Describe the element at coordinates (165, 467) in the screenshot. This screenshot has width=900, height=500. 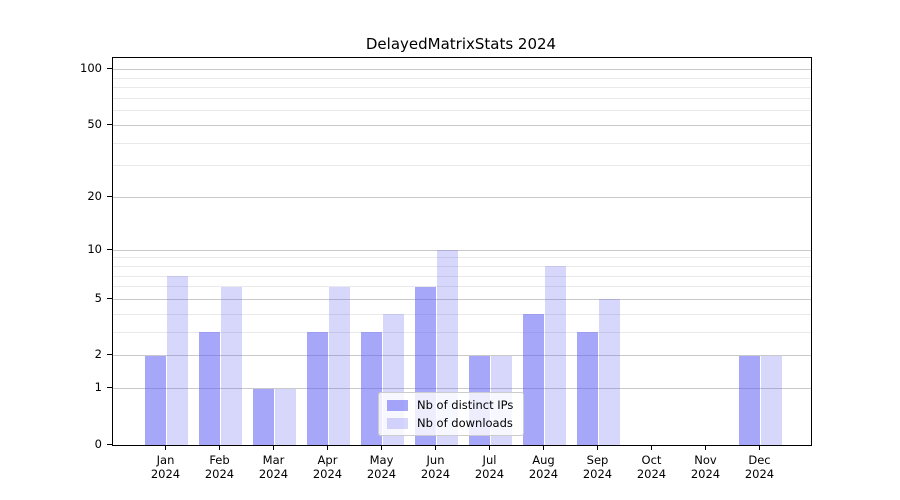
I see `x-tick-label-jan: Jan 2024` at that location.